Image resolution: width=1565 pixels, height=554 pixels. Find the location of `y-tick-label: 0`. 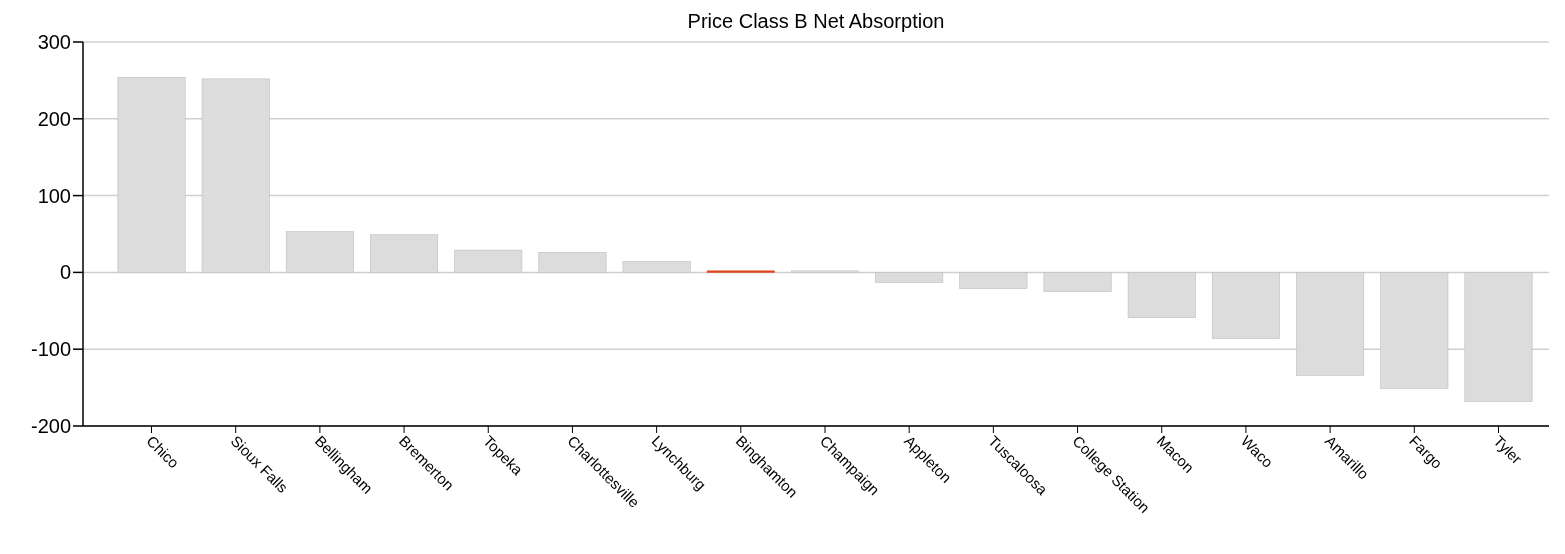

y-tick-label: 0 is located at coordinates (65, 272).